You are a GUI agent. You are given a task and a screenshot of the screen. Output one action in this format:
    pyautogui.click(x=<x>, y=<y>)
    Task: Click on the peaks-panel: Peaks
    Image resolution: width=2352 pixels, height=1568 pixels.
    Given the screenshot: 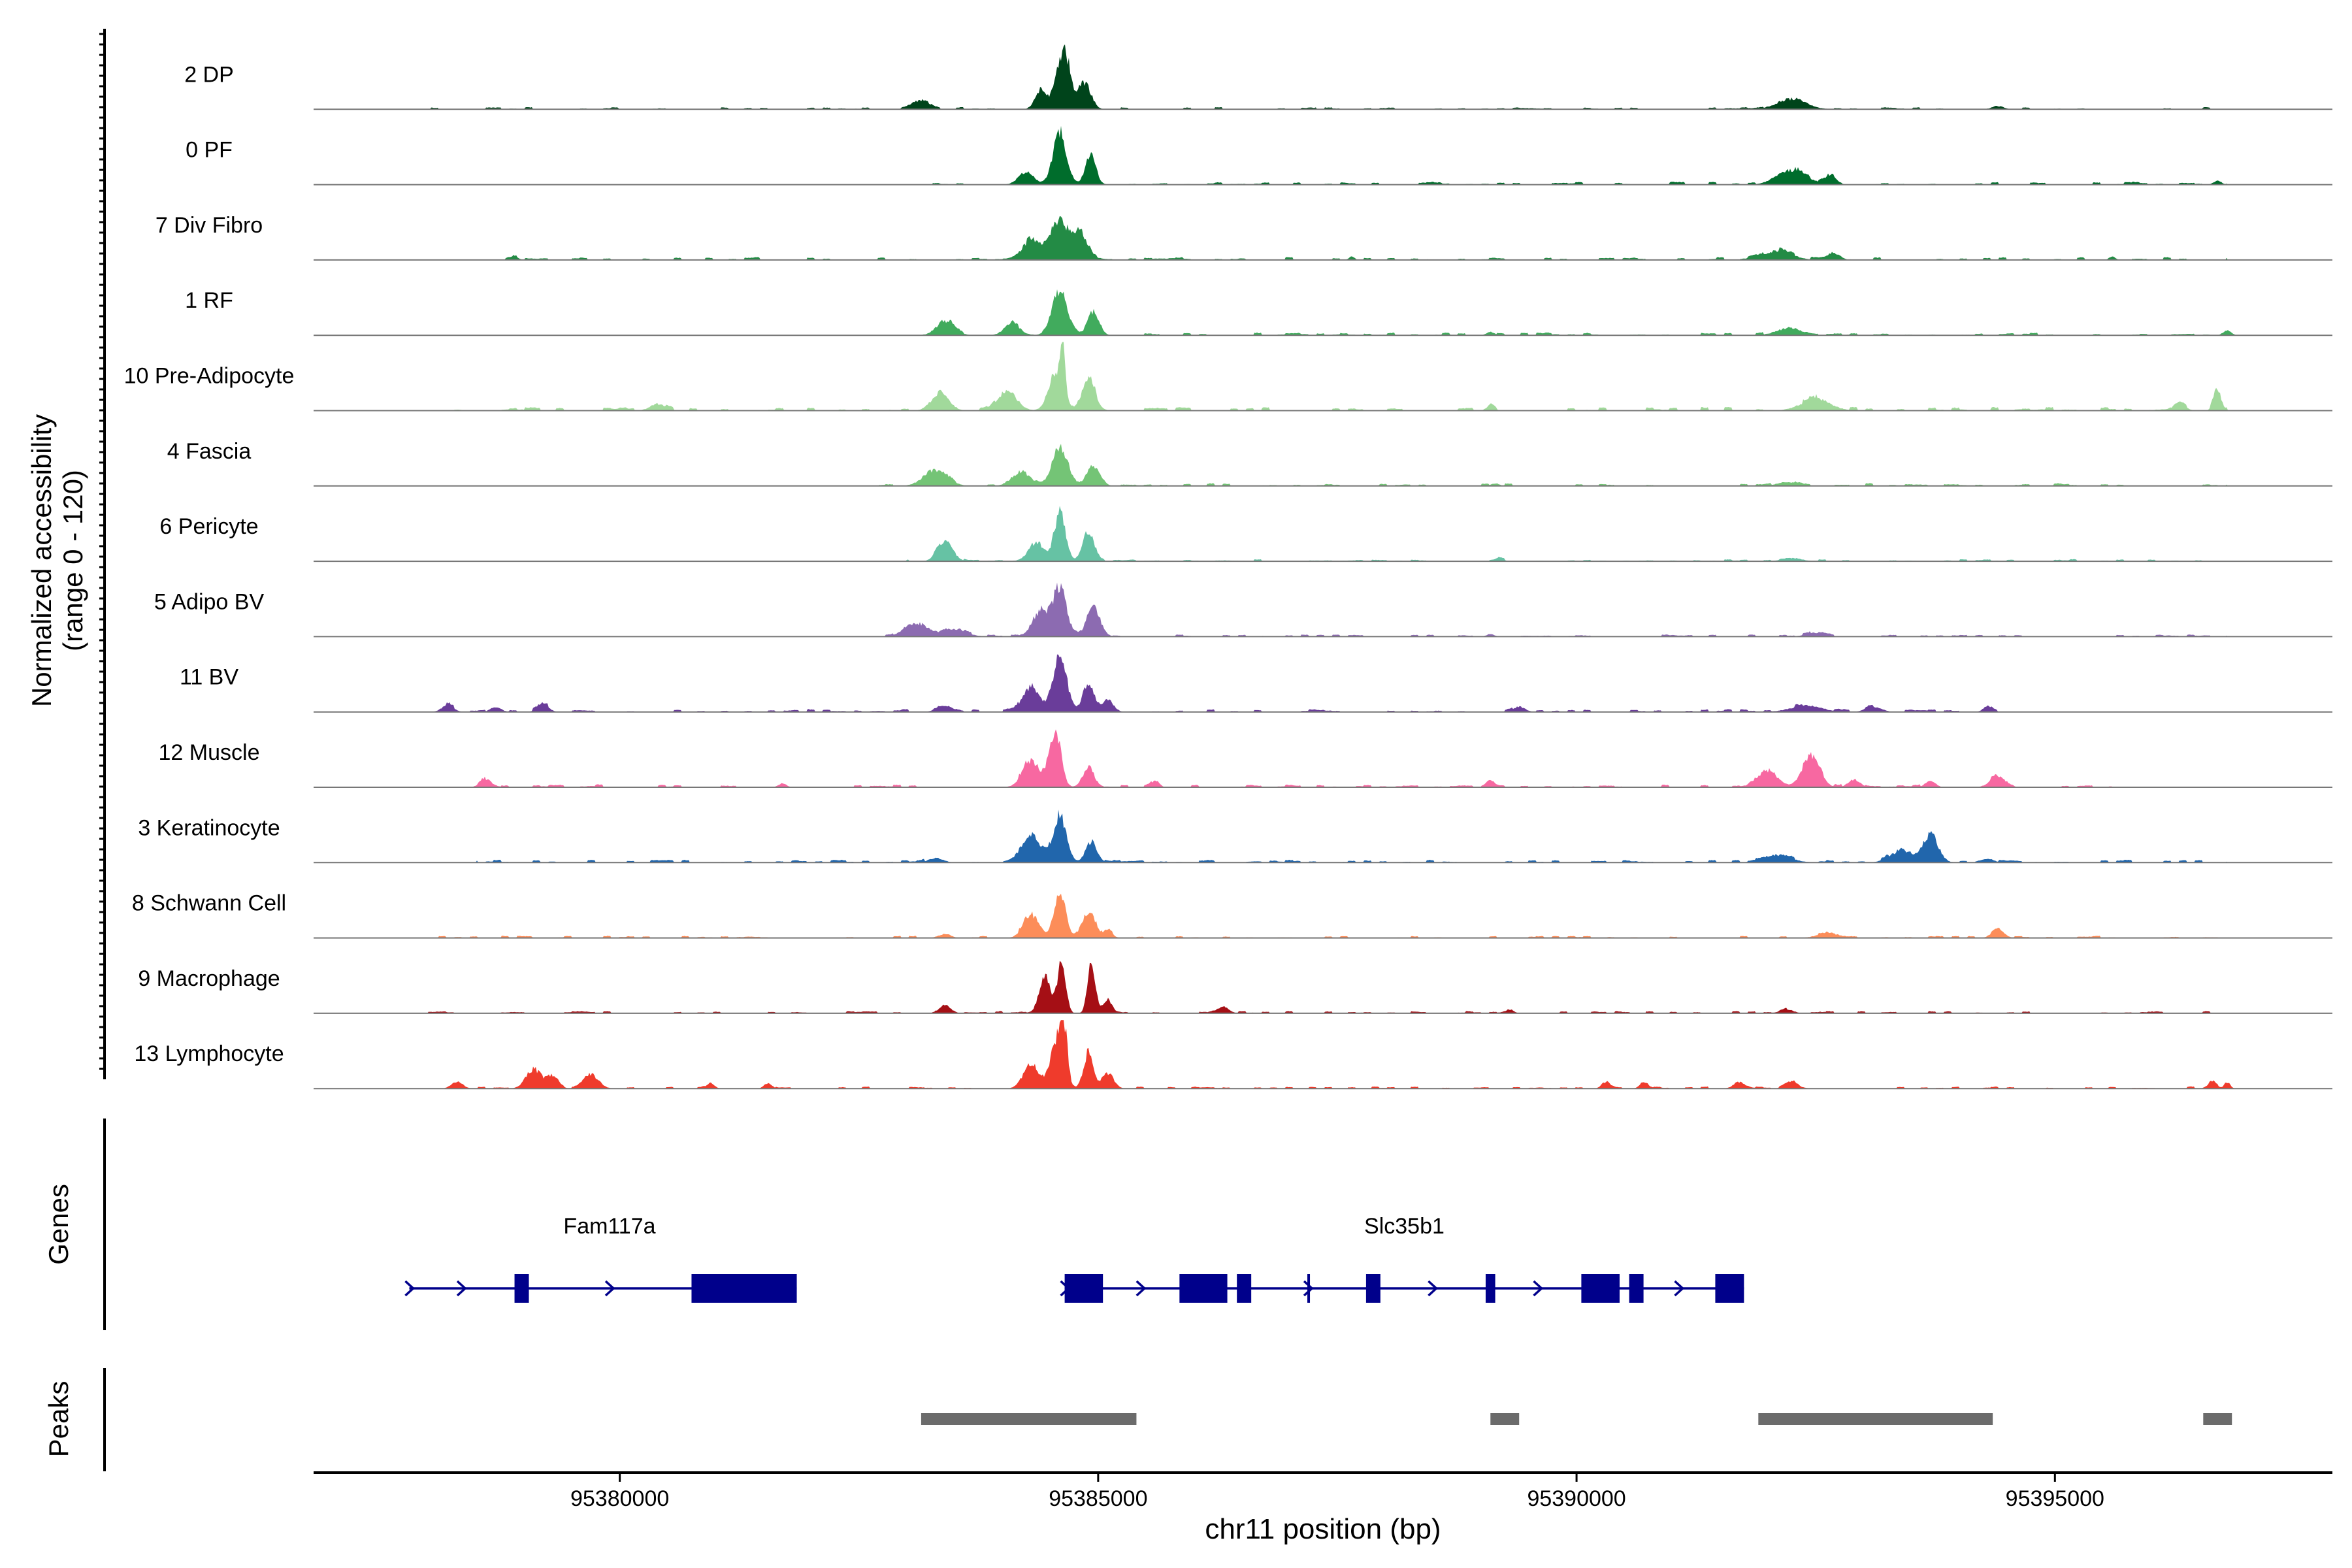 What is the action you would take?
    pyautogui.click(x=1137, y=1419)
    